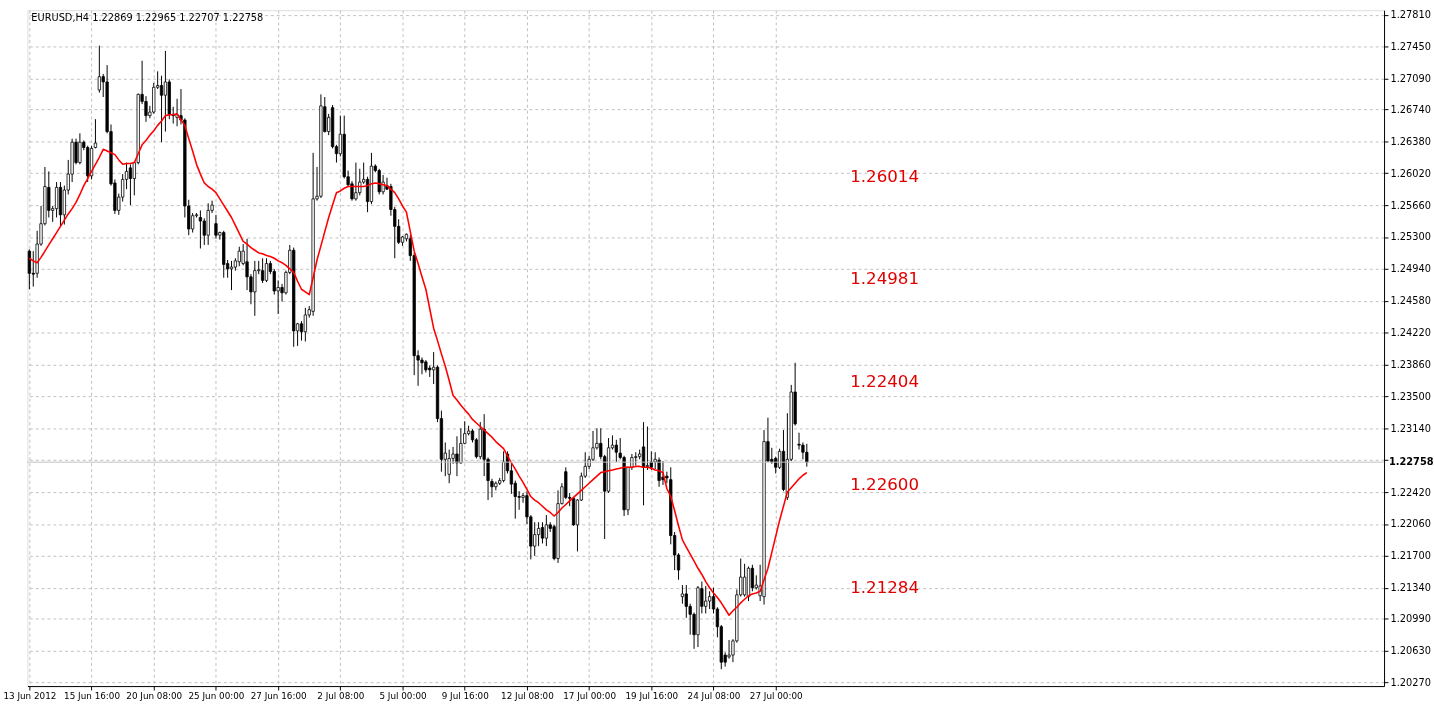 The image size is (1434, 718). Describe the element at coordinates (1410, 109) in the screenshot. I see `y-tick-label: 1.26740` at that location.